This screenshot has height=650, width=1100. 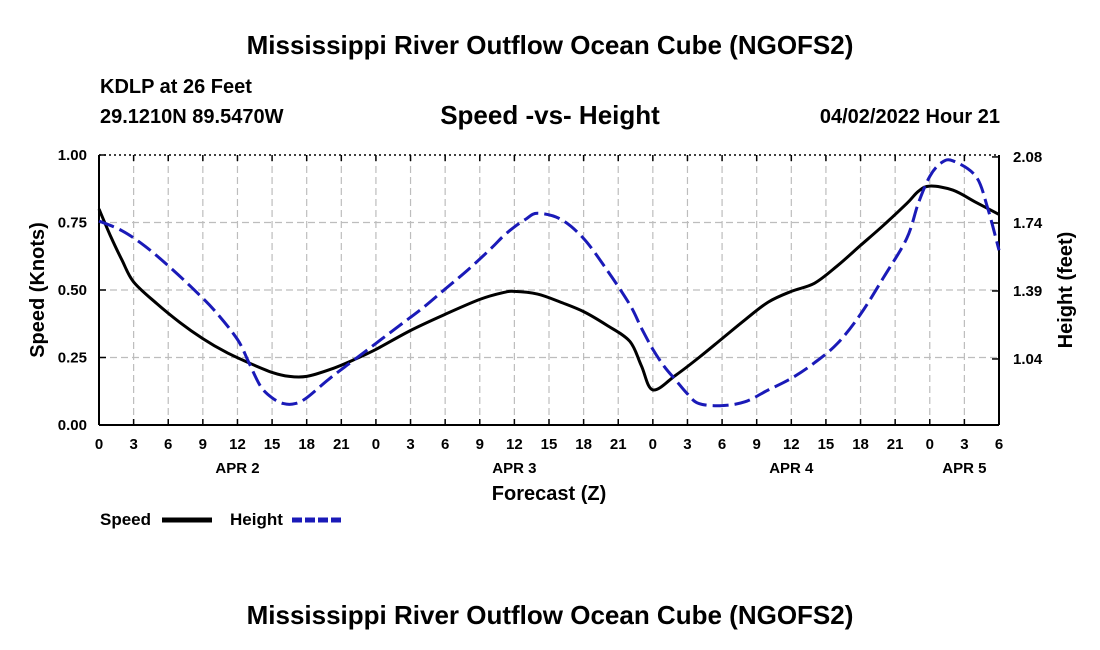 What do you see at coordinates (1027, 291) in the screenshot?
I see `y2-tick-label: 1.39` at bounding box center [1027, 291].